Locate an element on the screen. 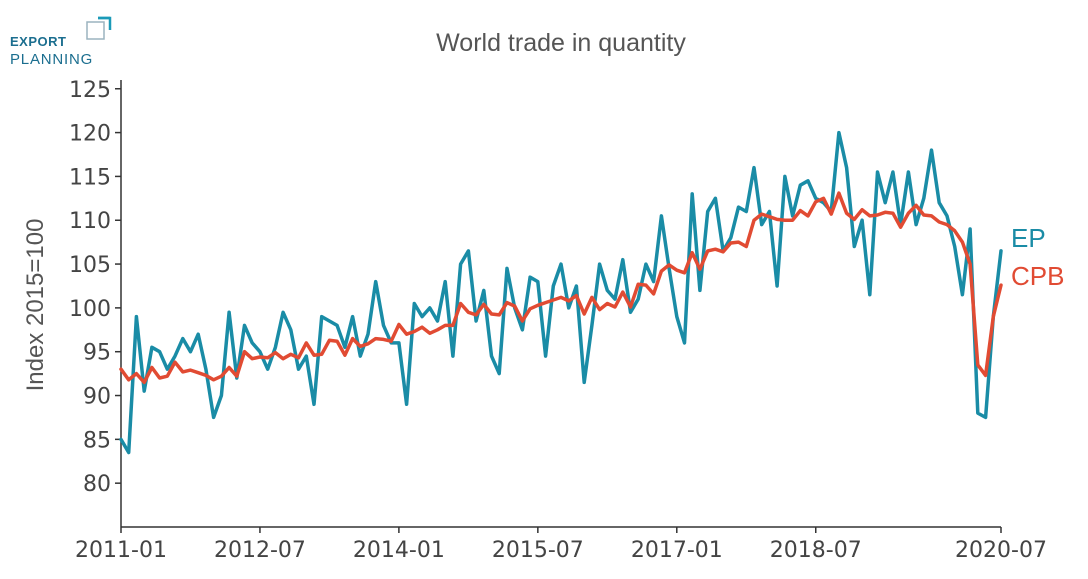 The image size is (1088, 579). legend-label-cpb: CPB is located at coordinates (1037, 276).